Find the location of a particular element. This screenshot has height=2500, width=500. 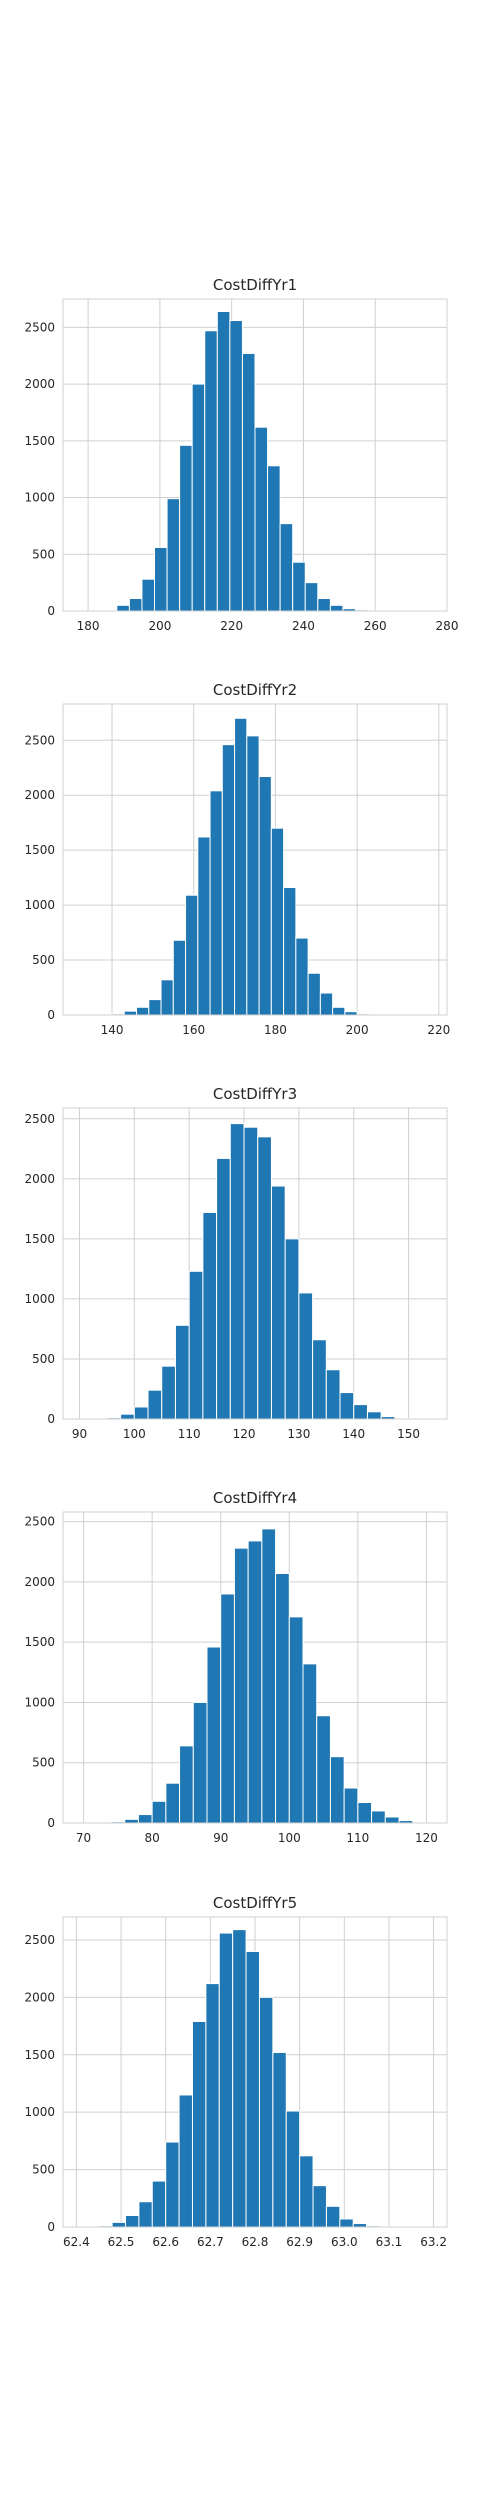

x-tick-label: 70 is located at coordinates (83, 1838).